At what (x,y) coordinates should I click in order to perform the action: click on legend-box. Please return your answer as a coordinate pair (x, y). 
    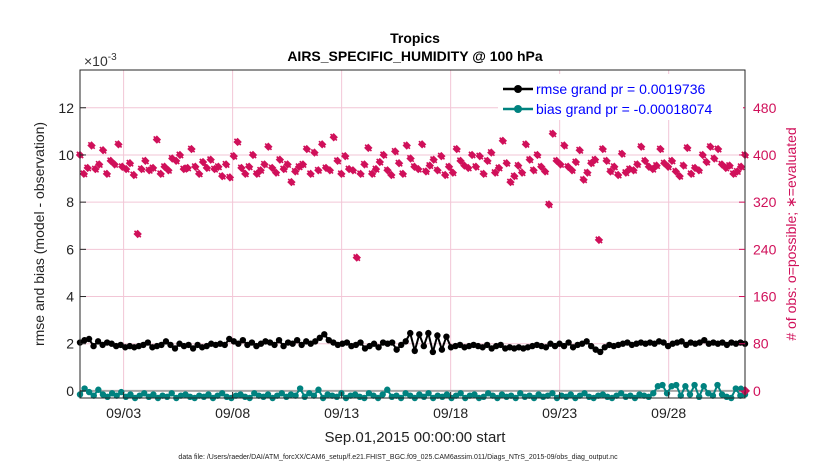
    Looking at the image, I should click on (620, 97).